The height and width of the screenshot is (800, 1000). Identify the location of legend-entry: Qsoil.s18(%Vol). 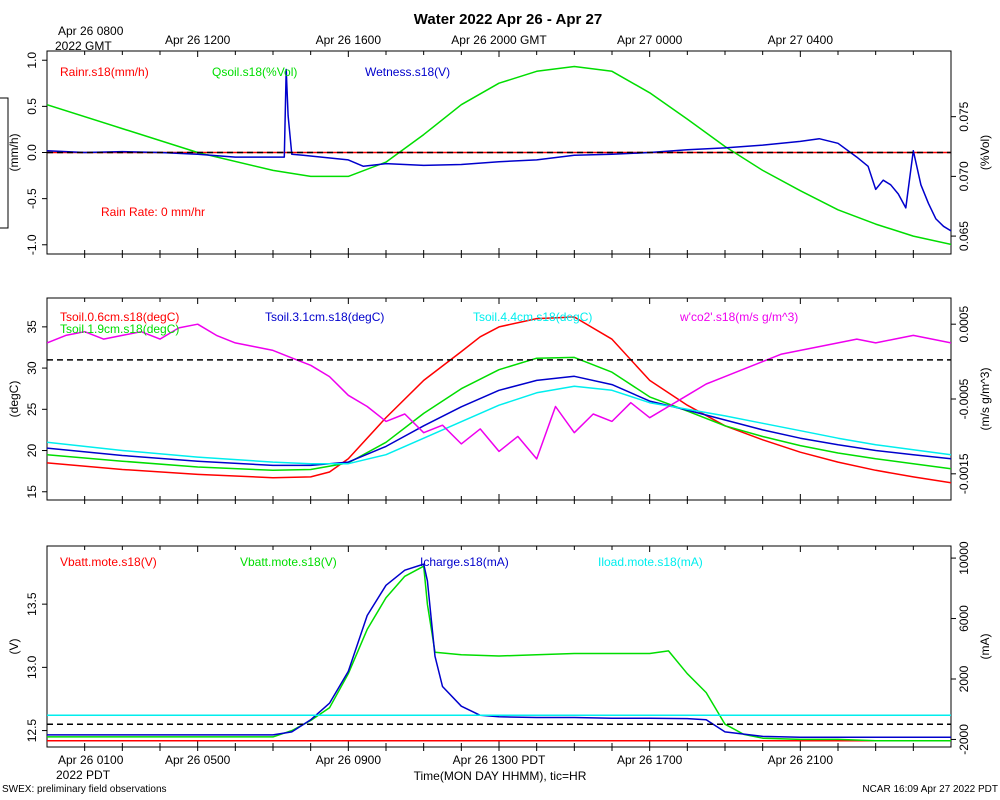
(254, 72).